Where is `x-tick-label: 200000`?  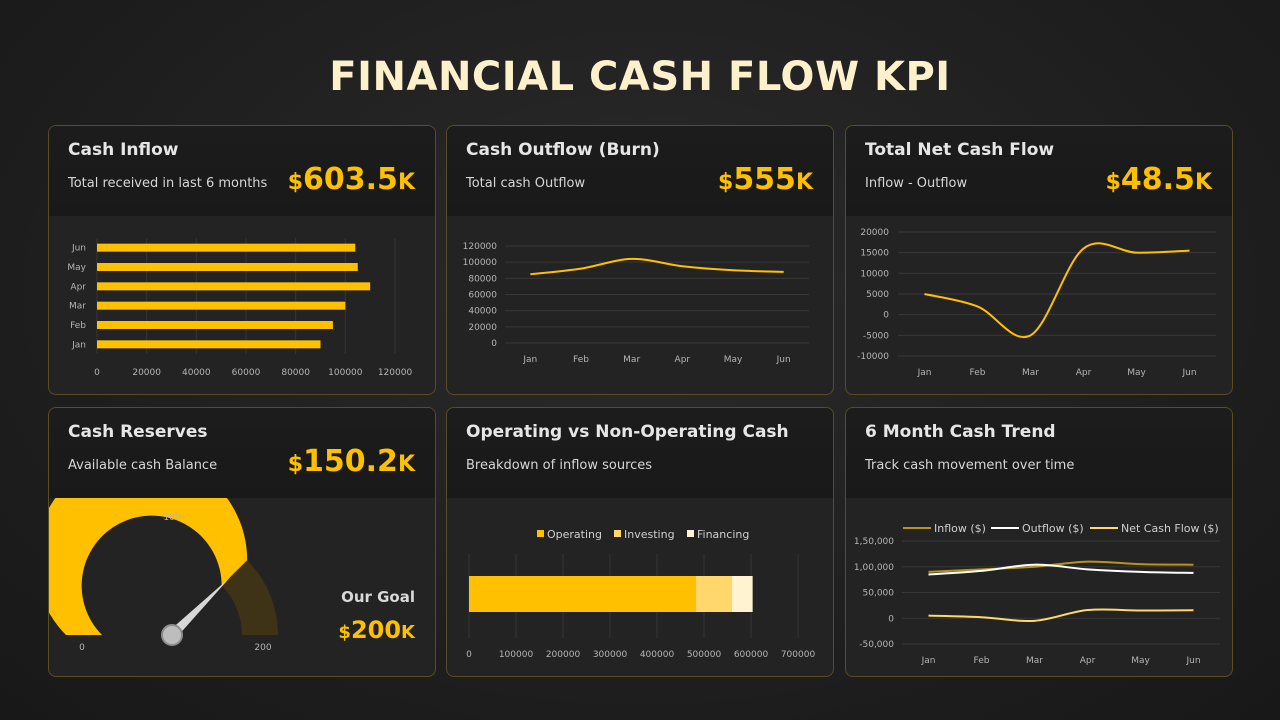
x-tick-label: 200000 is located at coordinates (563, 655).